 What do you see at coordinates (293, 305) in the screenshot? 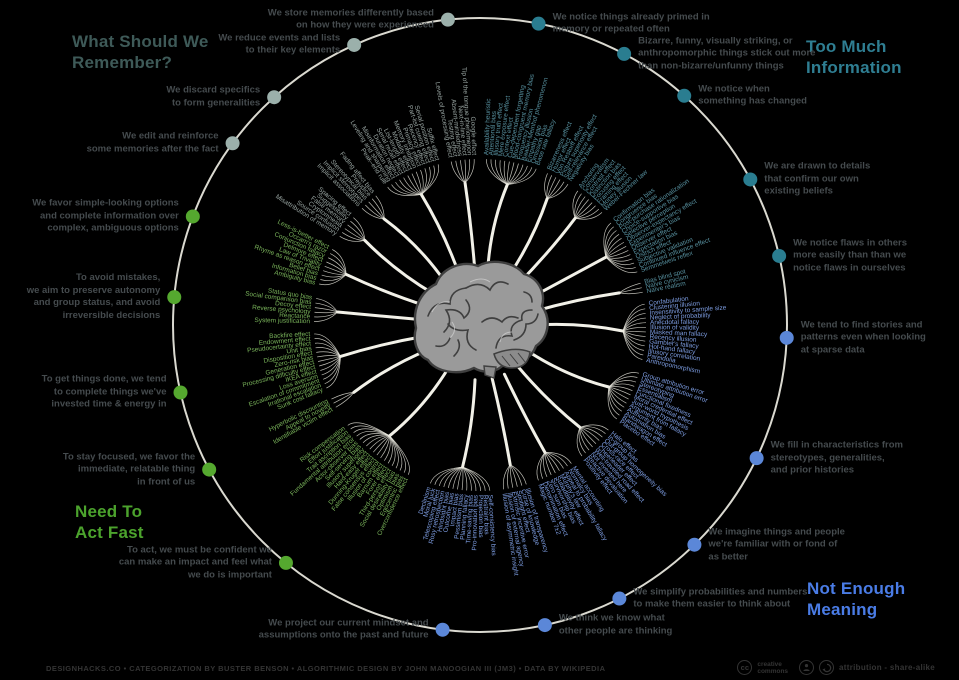
I see `bias-name: Decoy effect` at bounding box center [293, 305].